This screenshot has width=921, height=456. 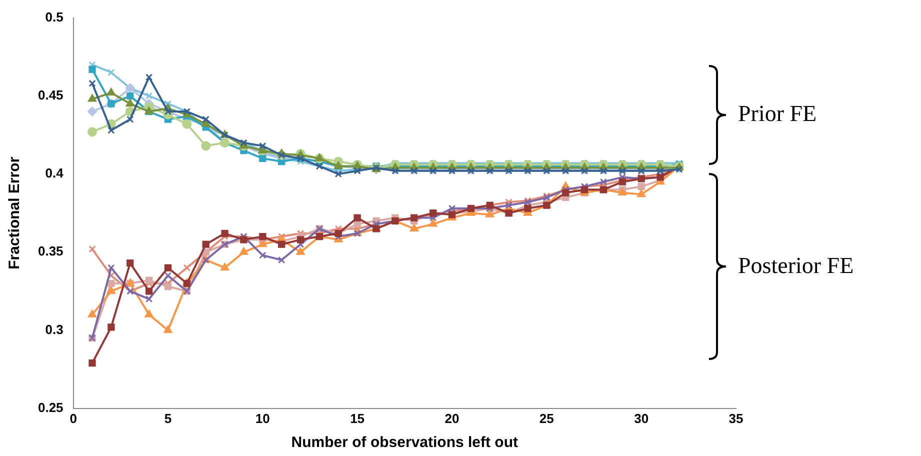 What do you see at coordinates (73, 418) in the screenshot?
I see `x-tick-label: 0` at bounding box center [73, 418].